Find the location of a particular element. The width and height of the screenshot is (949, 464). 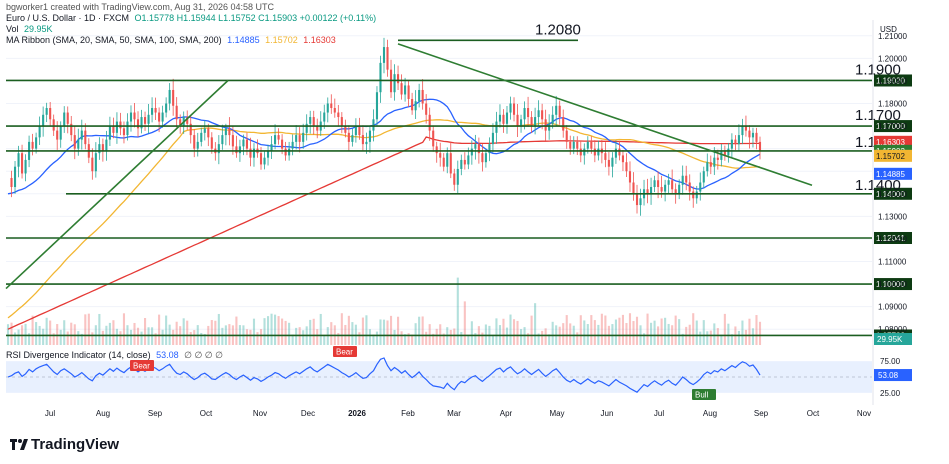

time-axis-label: Jul is located at coordinates (659, 413).